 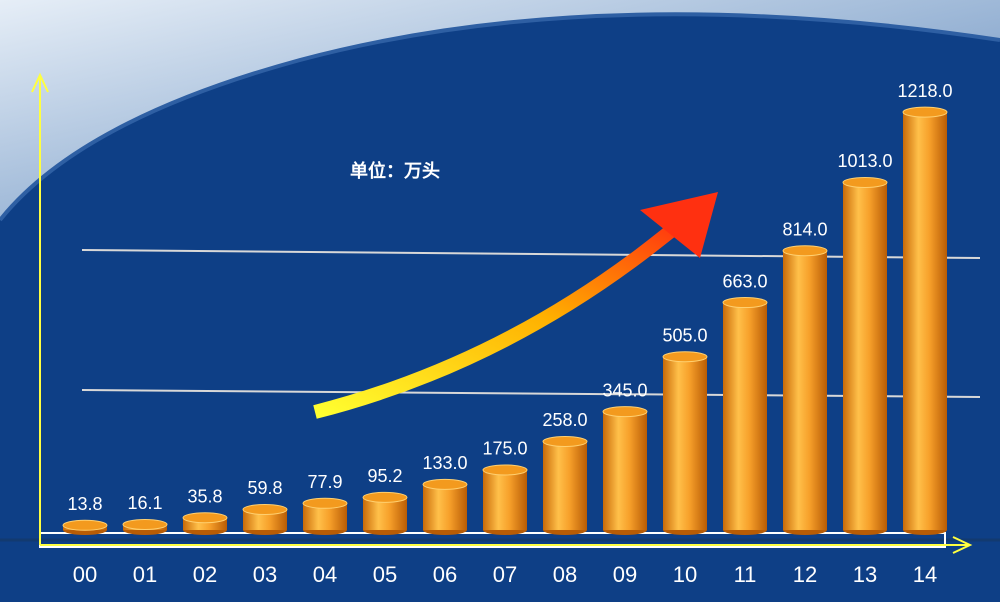 I want to click on trend-arrow, so click(x=504, y=314).